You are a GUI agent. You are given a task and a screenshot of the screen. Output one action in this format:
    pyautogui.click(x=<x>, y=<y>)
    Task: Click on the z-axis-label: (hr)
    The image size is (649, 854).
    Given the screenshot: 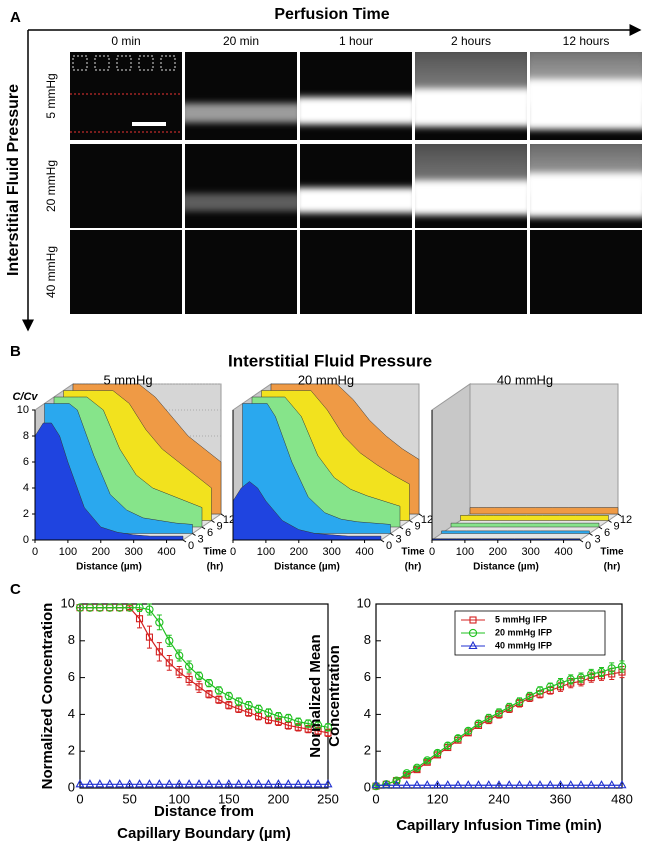 What is the action you would take?
    pyautogui.click(x=215, y=567)
    